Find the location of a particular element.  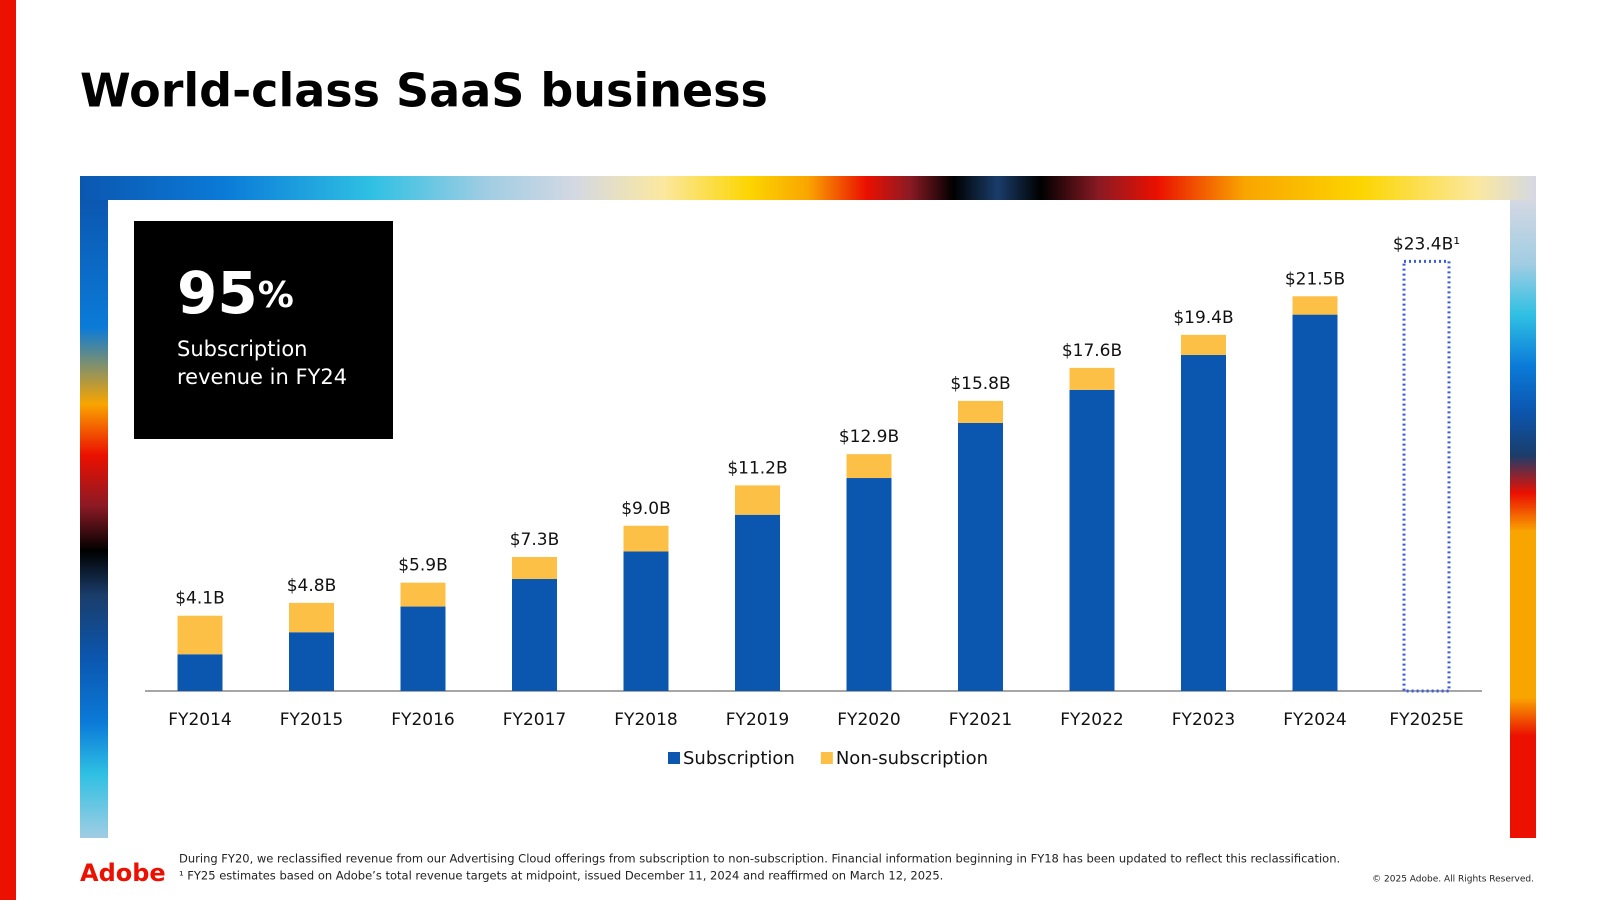

slide-title: World-class SaaS business is located at coordinates (424, 91).